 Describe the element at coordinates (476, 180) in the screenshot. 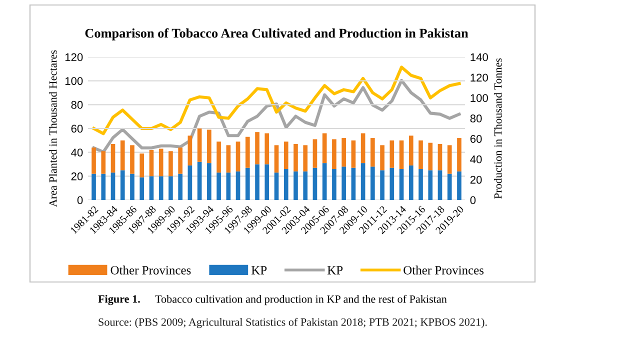

I see `y2-tick-label: 20` at that location.